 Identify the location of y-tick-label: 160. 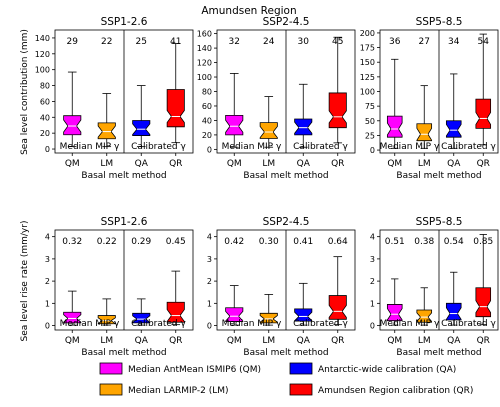
(204, 34).